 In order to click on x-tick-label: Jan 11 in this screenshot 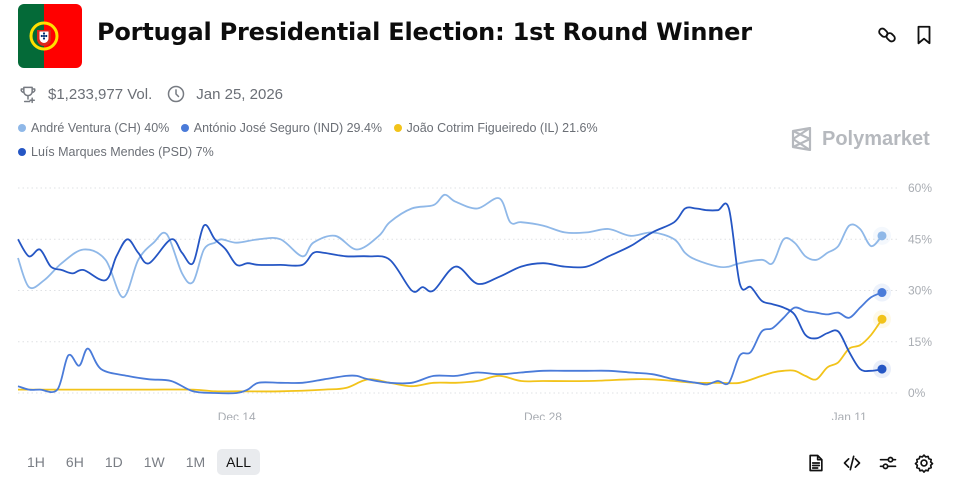, I will do `click(849, 415)`.